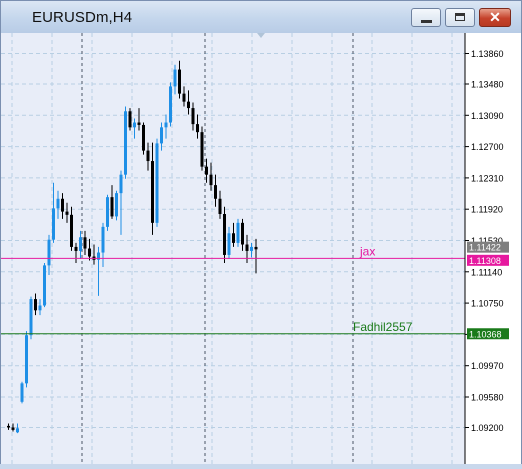 The image size is (522, 469). What do you see at coordinates (487, 304) in the screenshot?
I see `price-tick-label: 1.10750` at bounding box center [487, 304].